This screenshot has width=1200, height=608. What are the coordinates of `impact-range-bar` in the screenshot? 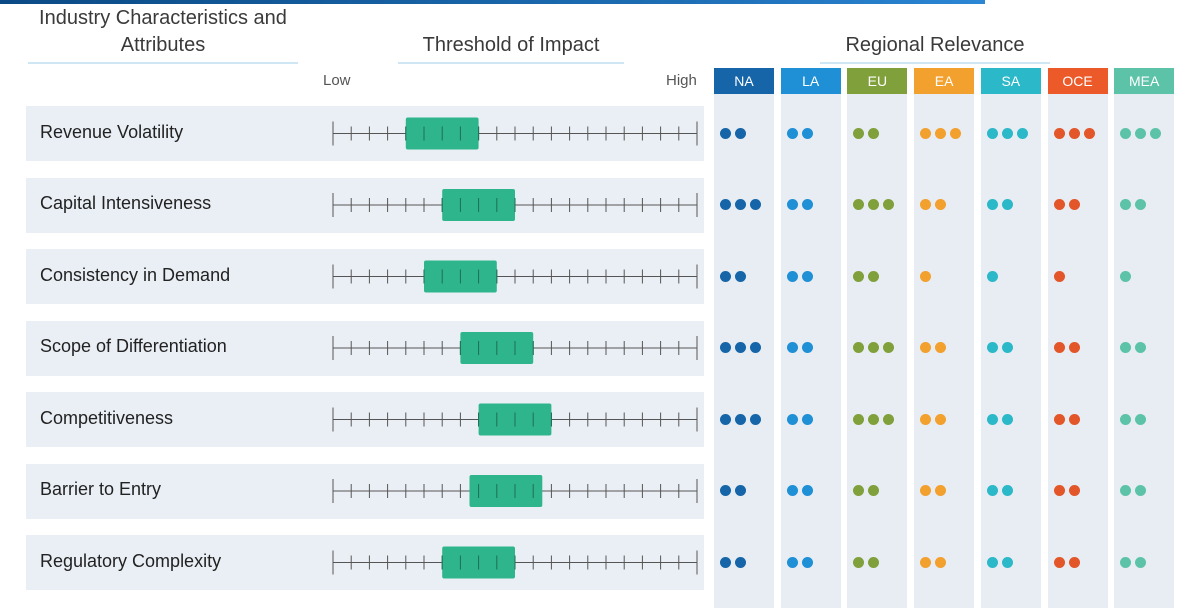 It's located at (506, 491).